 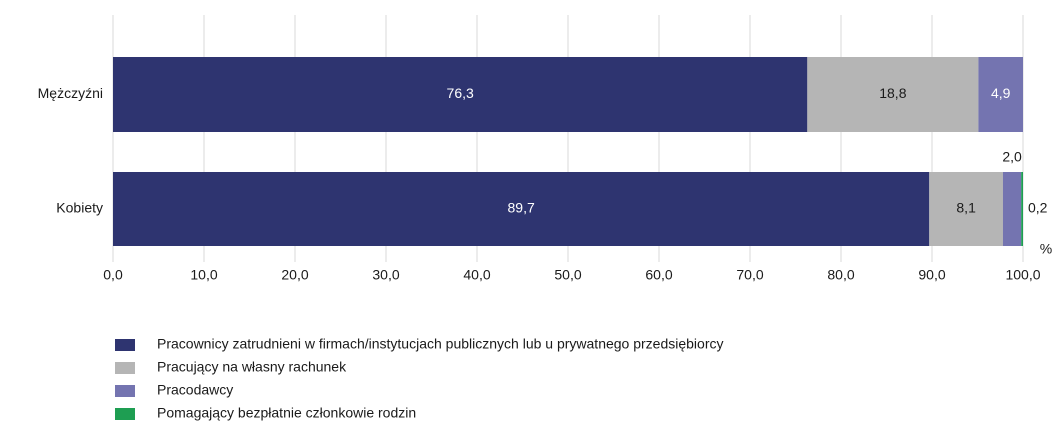 I want to click on data-label: 89,7, so click(x=521, y=208).